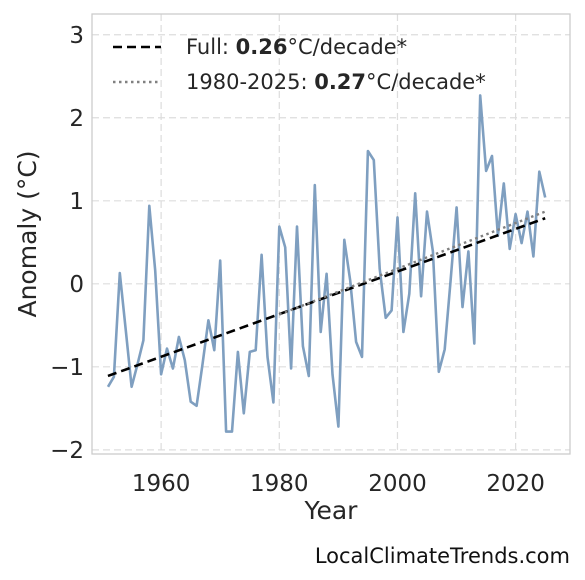  I want to click on legend-full-text: Full: 0.26°C/decade*, so click(296, 47).